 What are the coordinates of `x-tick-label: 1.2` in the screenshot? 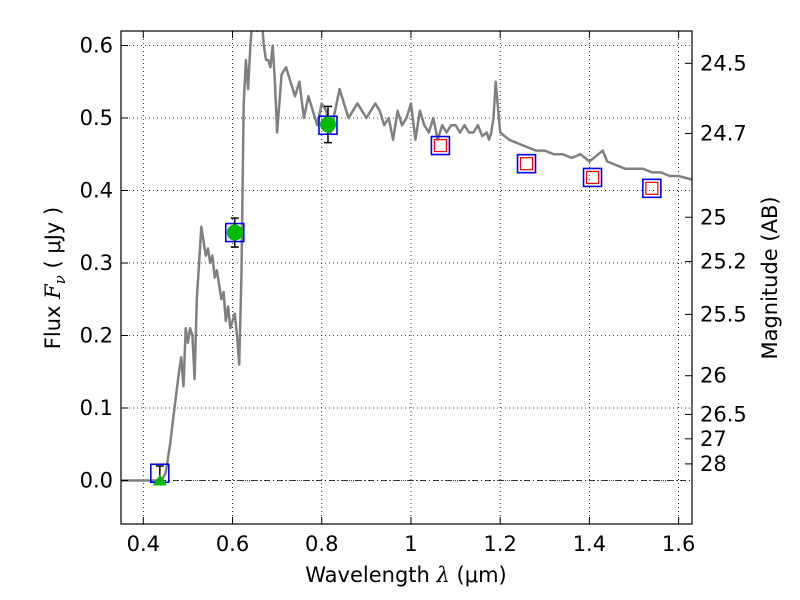 It's located at (499, 544).